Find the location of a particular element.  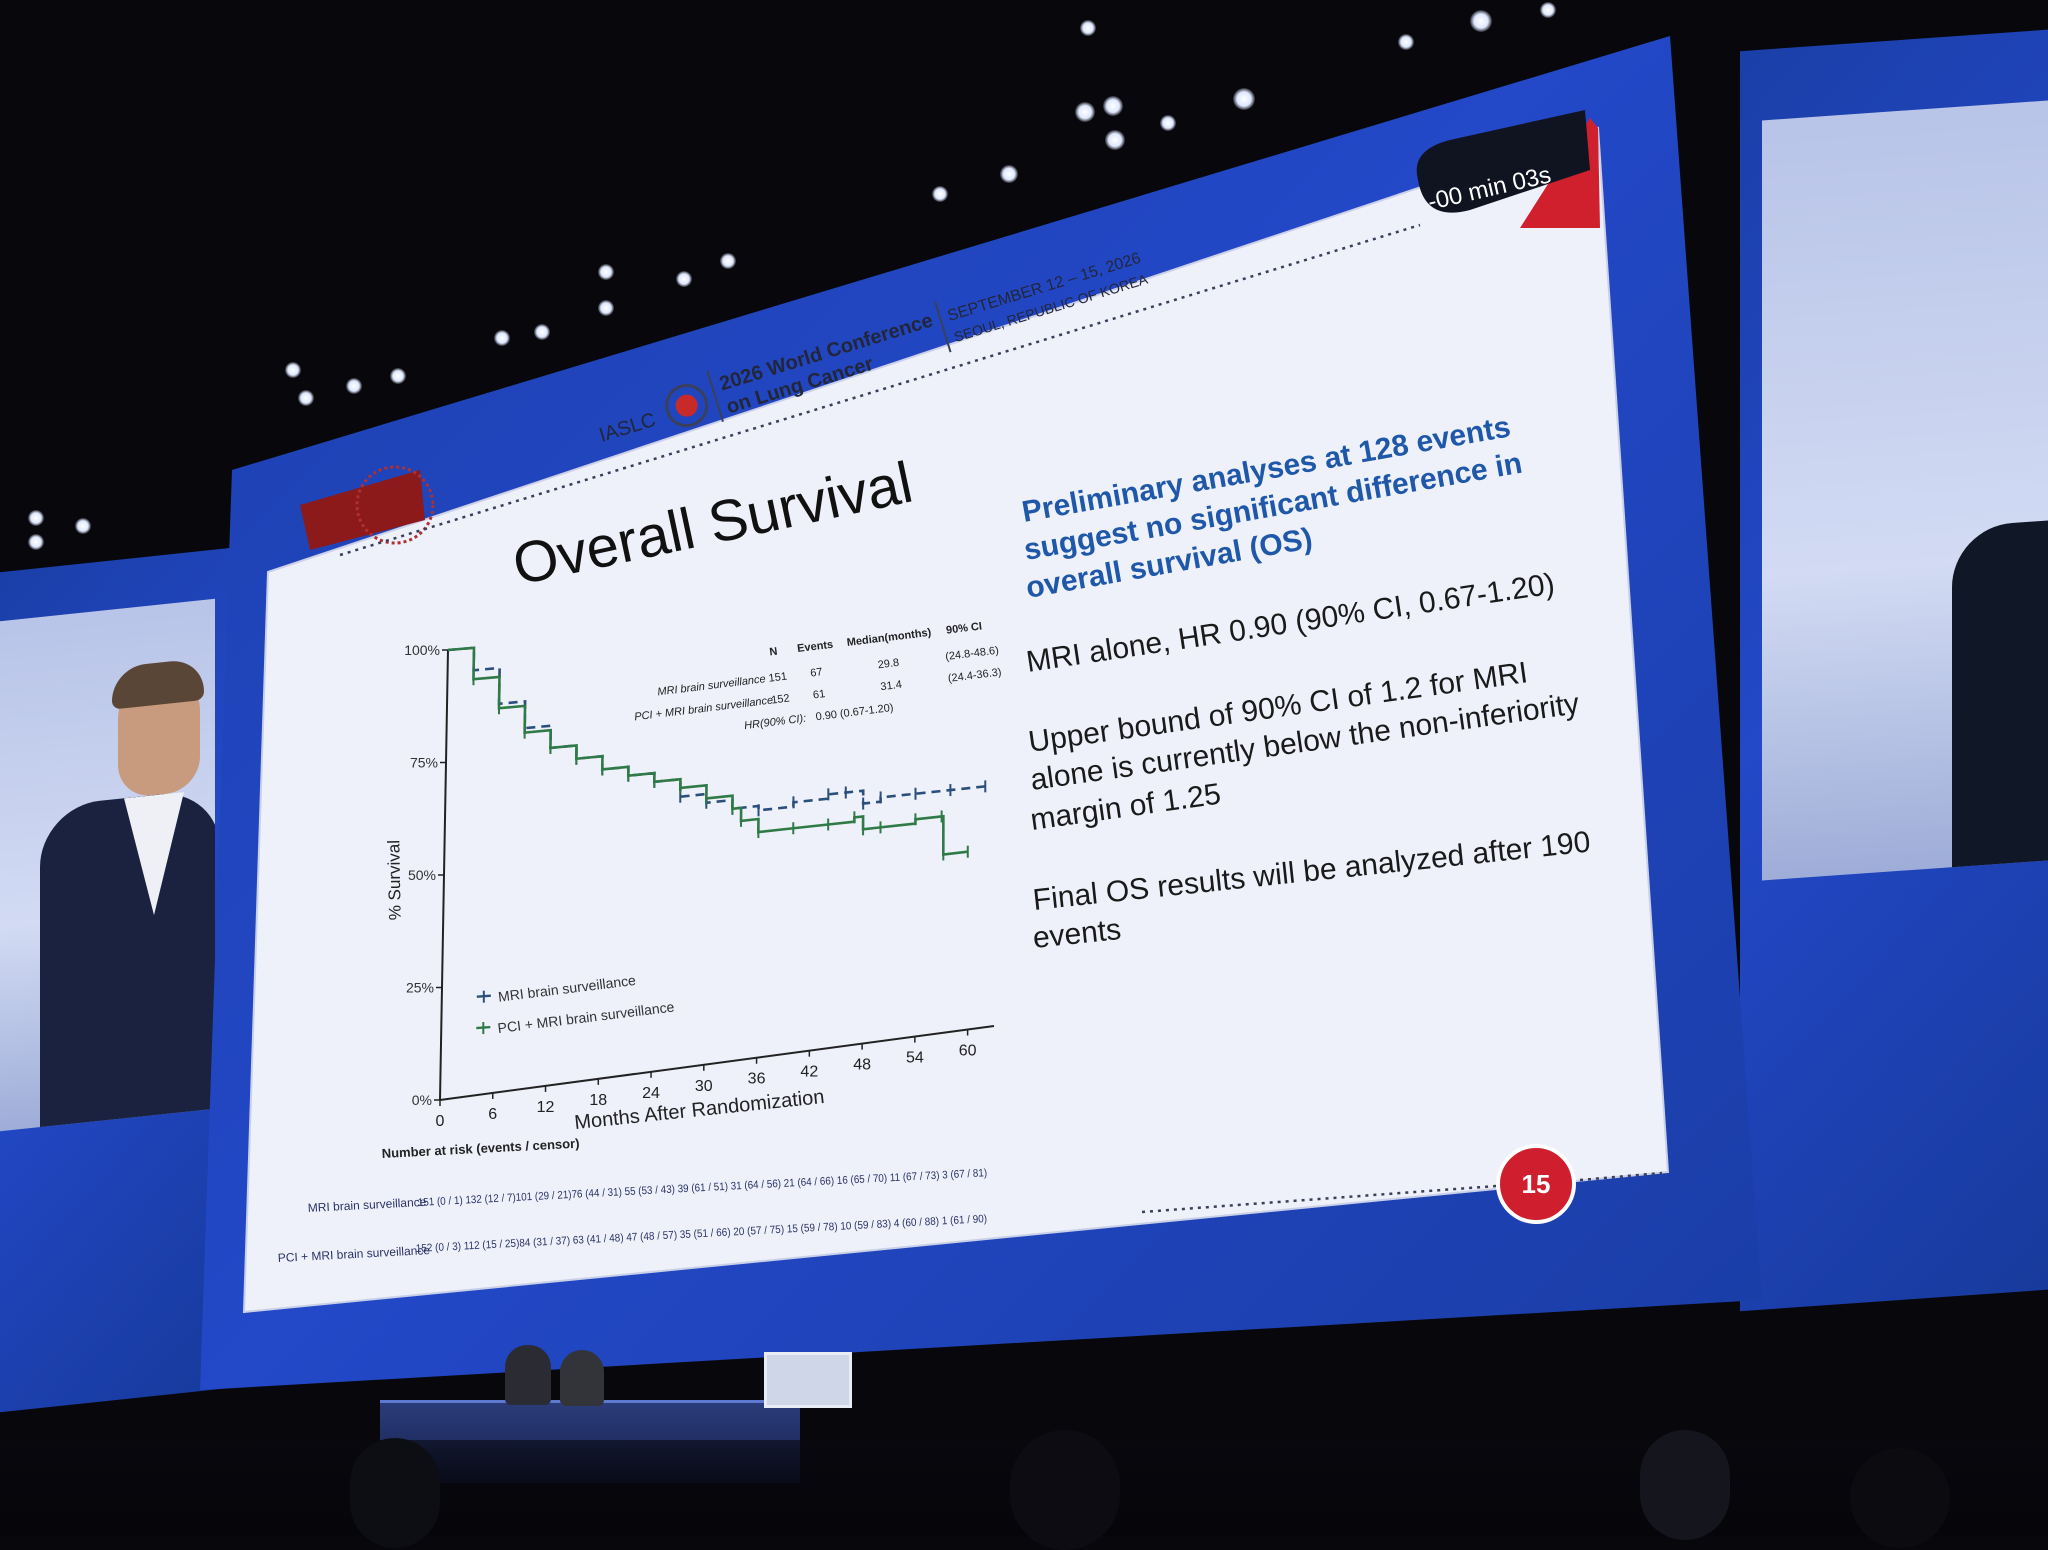

page-number: 15 is located at coordinates (1536, 1184).